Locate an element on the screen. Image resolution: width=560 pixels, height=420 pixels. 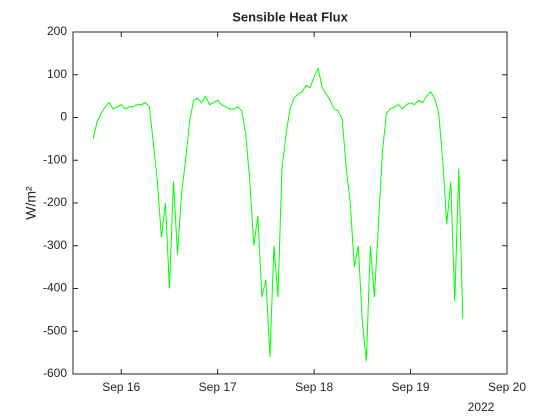
y-axis-label: W/m² is located at coordinates (31, 203).